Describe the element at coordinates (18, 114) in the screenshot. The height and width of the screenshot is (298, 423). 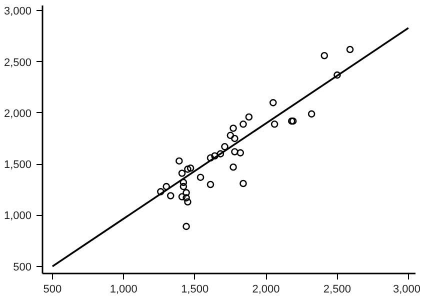
I see `y-tick-label: 2,000` at that location.